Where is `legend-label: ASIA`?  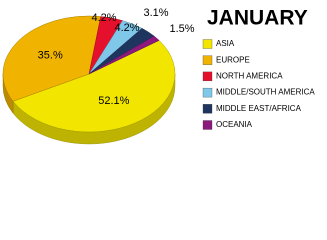 legend-label: ASIA is located at coordinates (225, 43).